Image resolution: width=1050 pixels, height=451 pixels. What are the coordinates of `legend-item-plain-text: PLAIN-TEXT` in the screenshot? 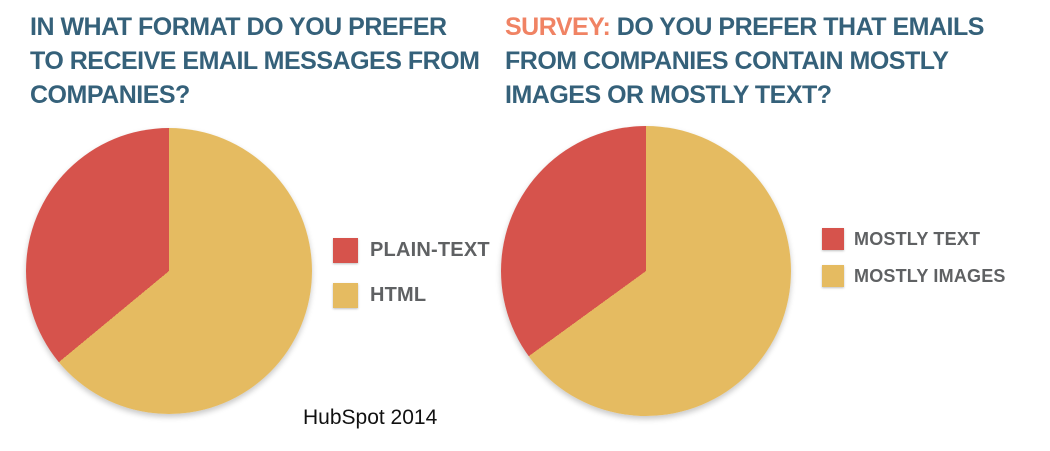 It's located at (411, 250).